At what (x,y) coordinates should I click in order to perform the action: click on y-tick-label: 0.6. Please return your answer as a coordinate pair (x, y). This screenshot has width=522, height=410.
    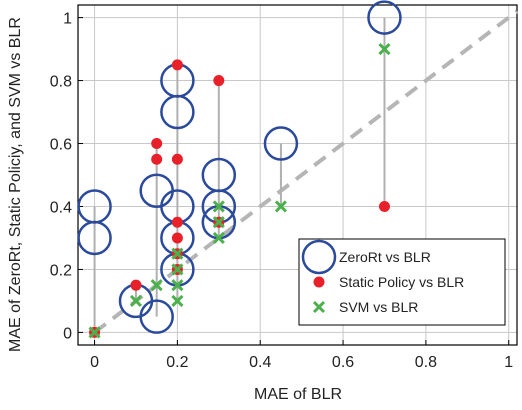
    Looking at the image, I should click on (61, 145).